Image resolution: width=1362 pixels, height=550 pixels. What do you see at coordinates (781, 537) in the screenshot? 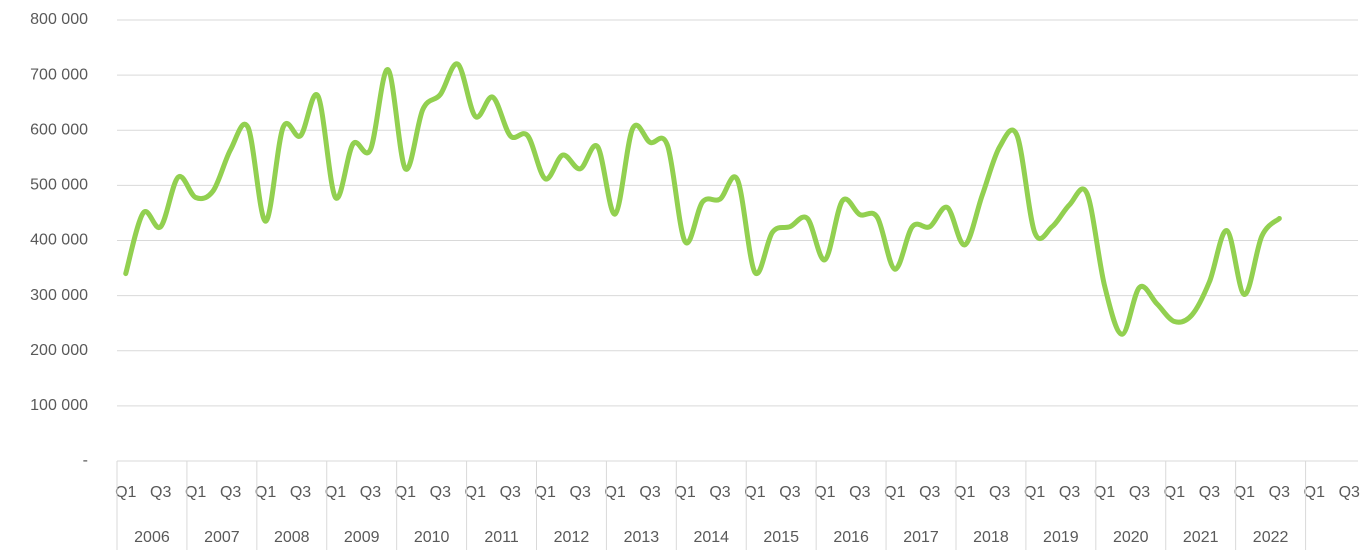
I see `group-label: 2015` at bounding box center [781, 537].